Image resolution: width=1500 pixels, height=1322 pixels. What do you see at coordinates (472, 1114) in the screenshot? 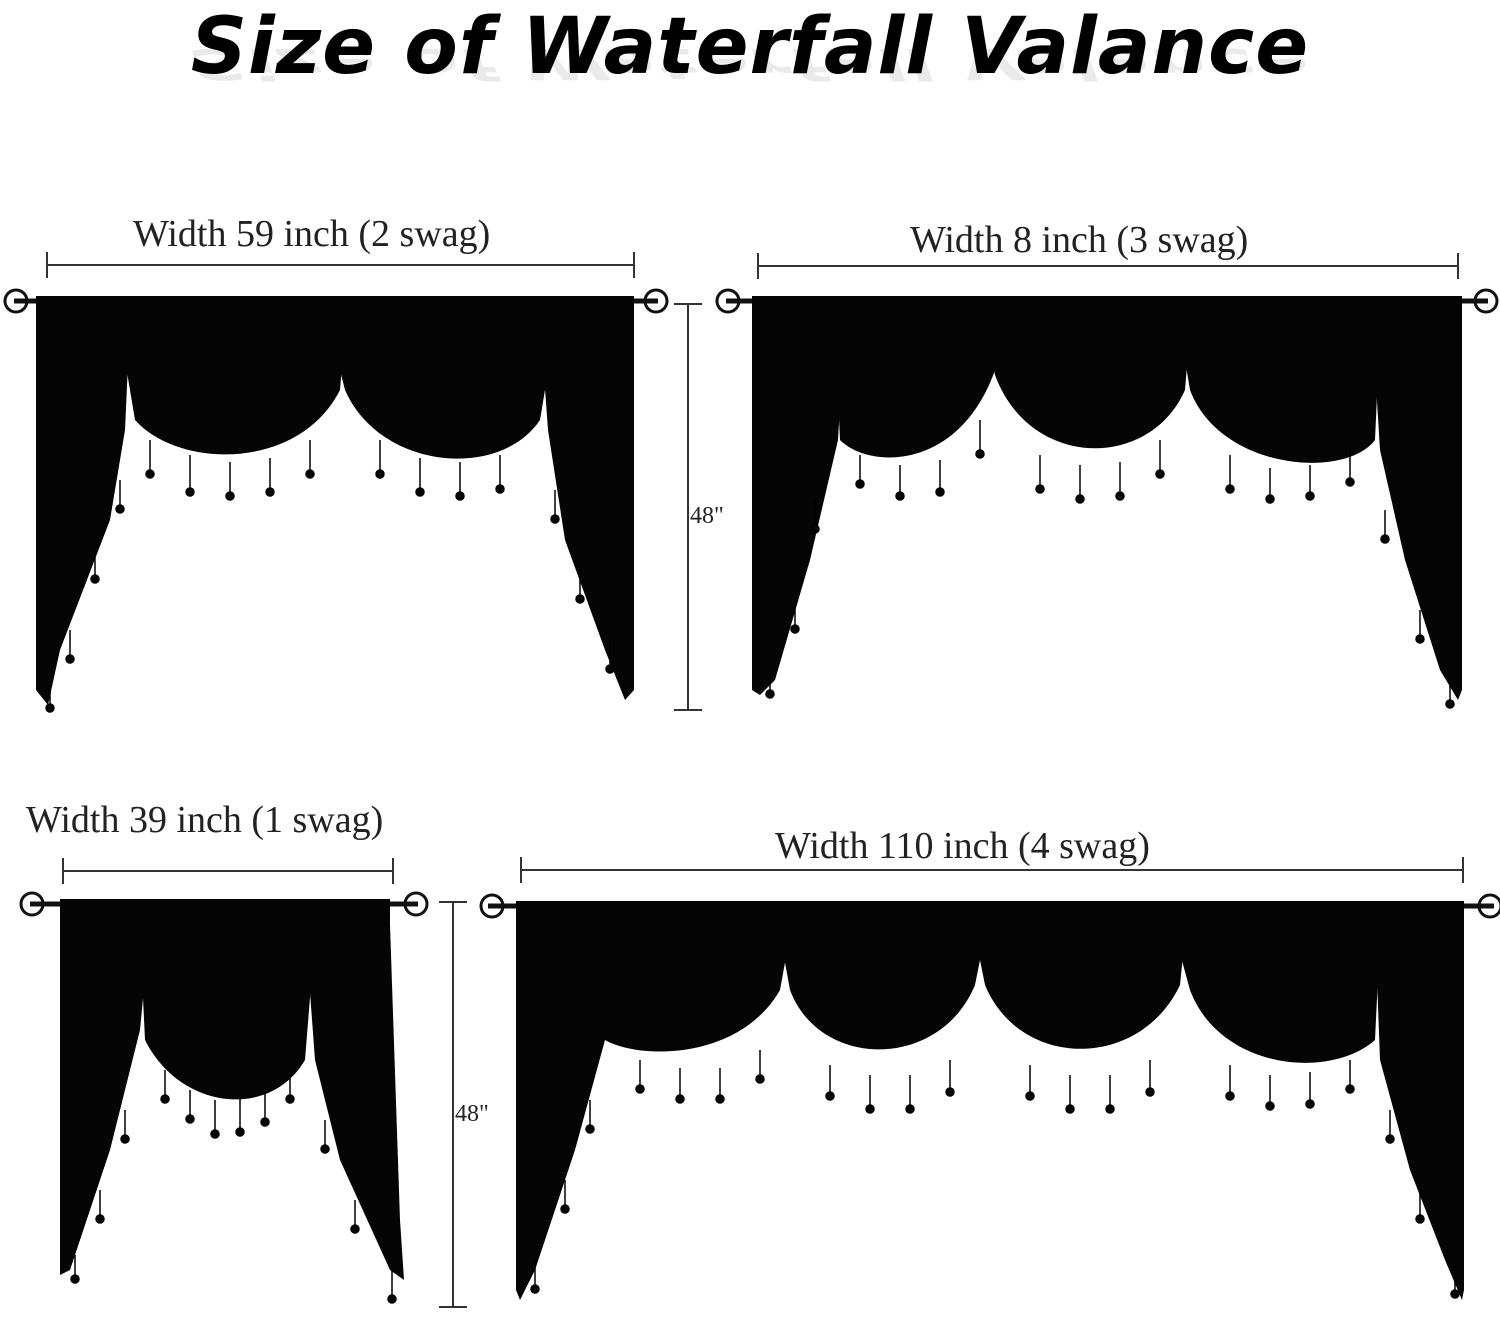
I see `valance-3-height-label: 48"` at bounding box center [472, 1114].